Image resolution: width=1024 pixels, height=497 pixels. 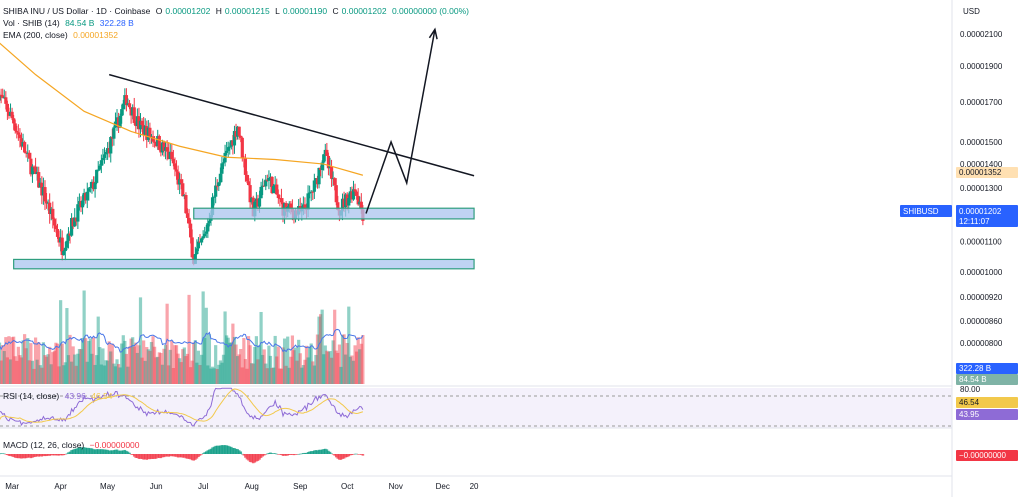 What do you see at coordinates (981, 66) in the screenshot?
I see `price-tick-label: 0.00001900` at bounding box center [981, 66].